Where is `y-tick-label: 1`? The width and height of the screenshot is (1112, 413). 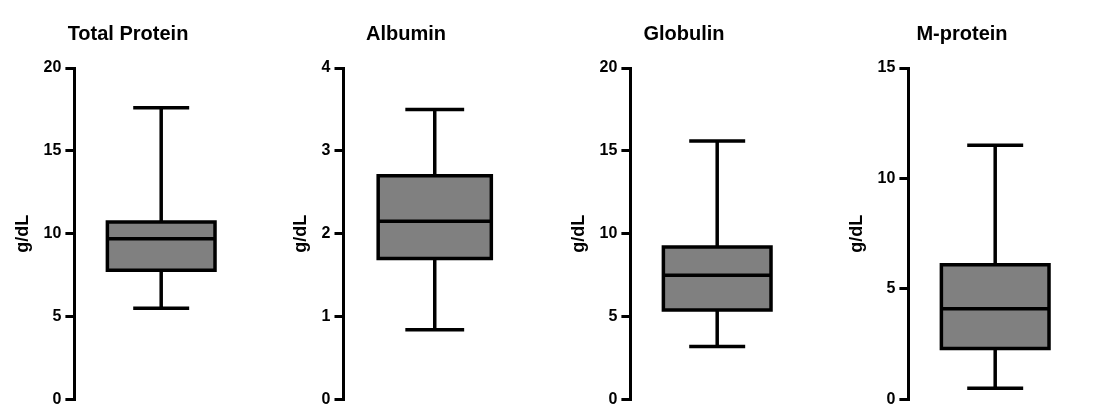
y-tick-label: 1 is located at coordinates (326, 315).